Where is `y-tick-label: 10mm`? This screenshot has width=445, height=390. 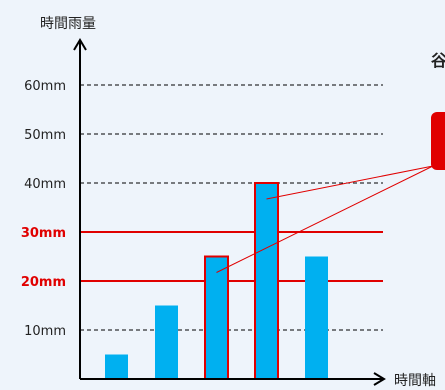
y-tick-label: 10mm is located at coordinates (45, 331).